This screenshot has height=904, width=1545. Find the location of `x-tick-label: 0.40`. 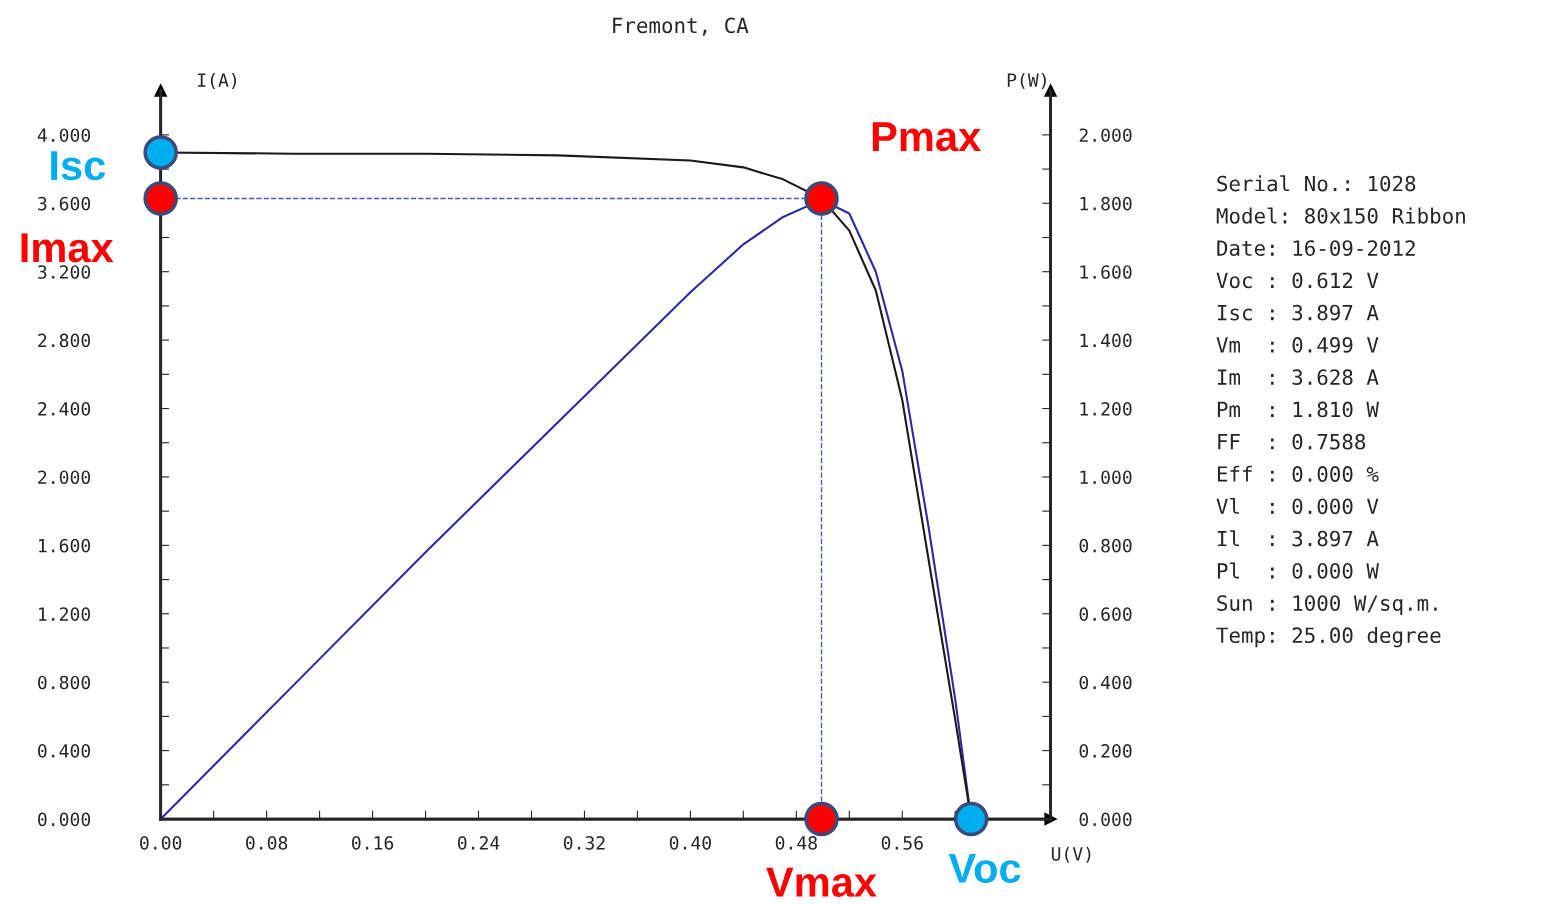

x-tick-label: 0.40 is located at coordinates (690, 843).